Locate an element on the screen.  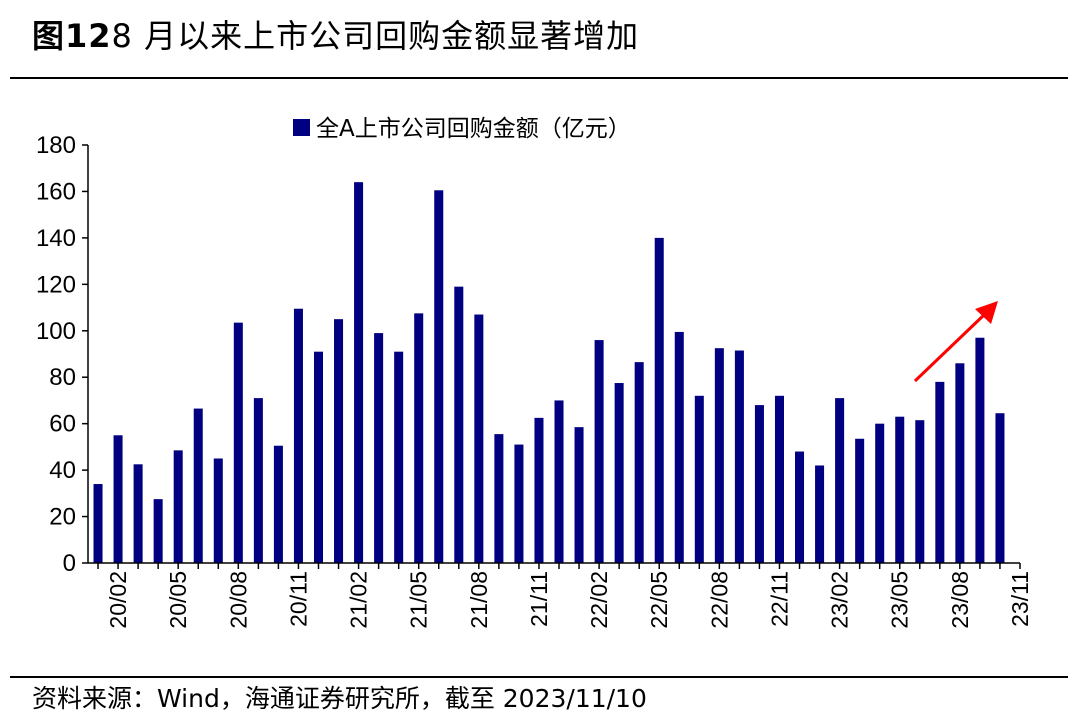
chart-legend: 全A上市公司回购金额（亿元） is located at coordinates (462, 129).